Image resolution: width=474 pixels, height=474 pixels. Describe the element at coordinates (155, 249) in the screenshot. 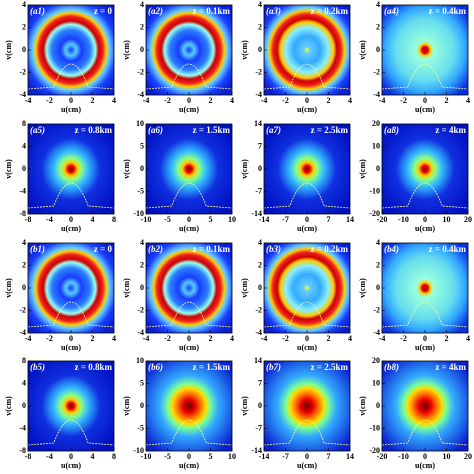

I see `panel-label: (b2)` at that location.